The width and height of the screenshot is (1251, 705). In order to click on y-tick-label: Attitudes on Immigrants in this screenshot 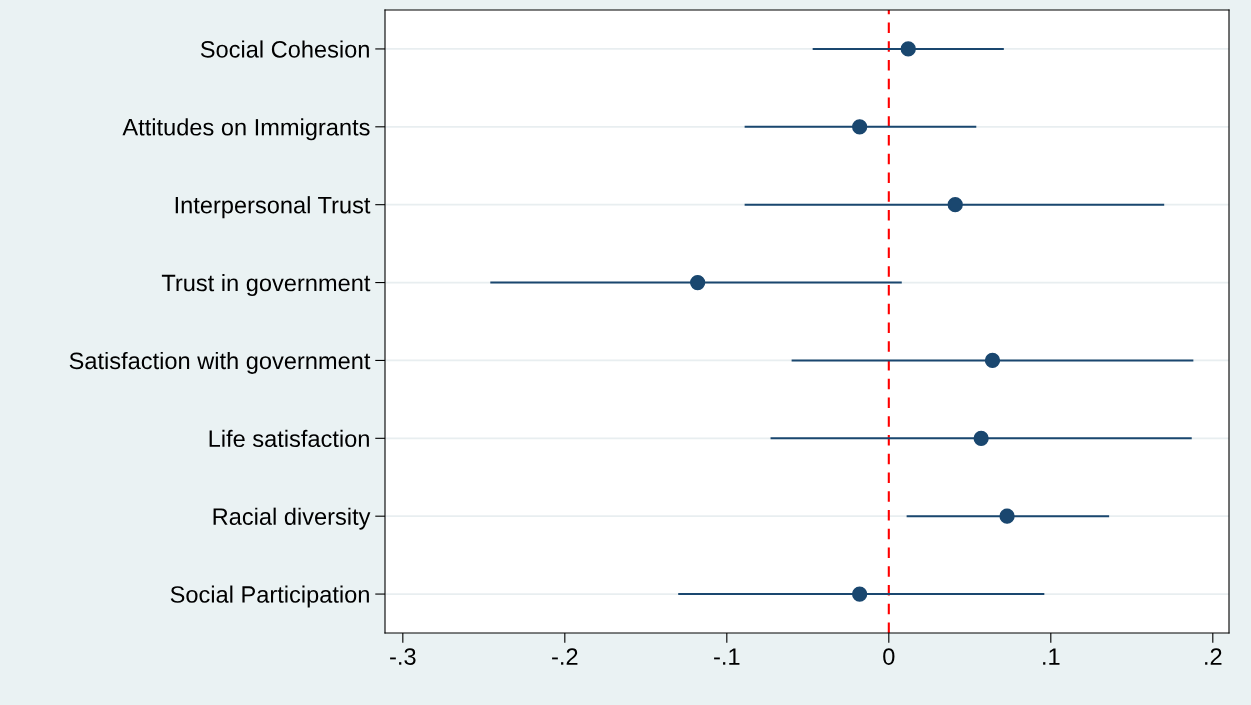, I will do `click(246, 129)`.